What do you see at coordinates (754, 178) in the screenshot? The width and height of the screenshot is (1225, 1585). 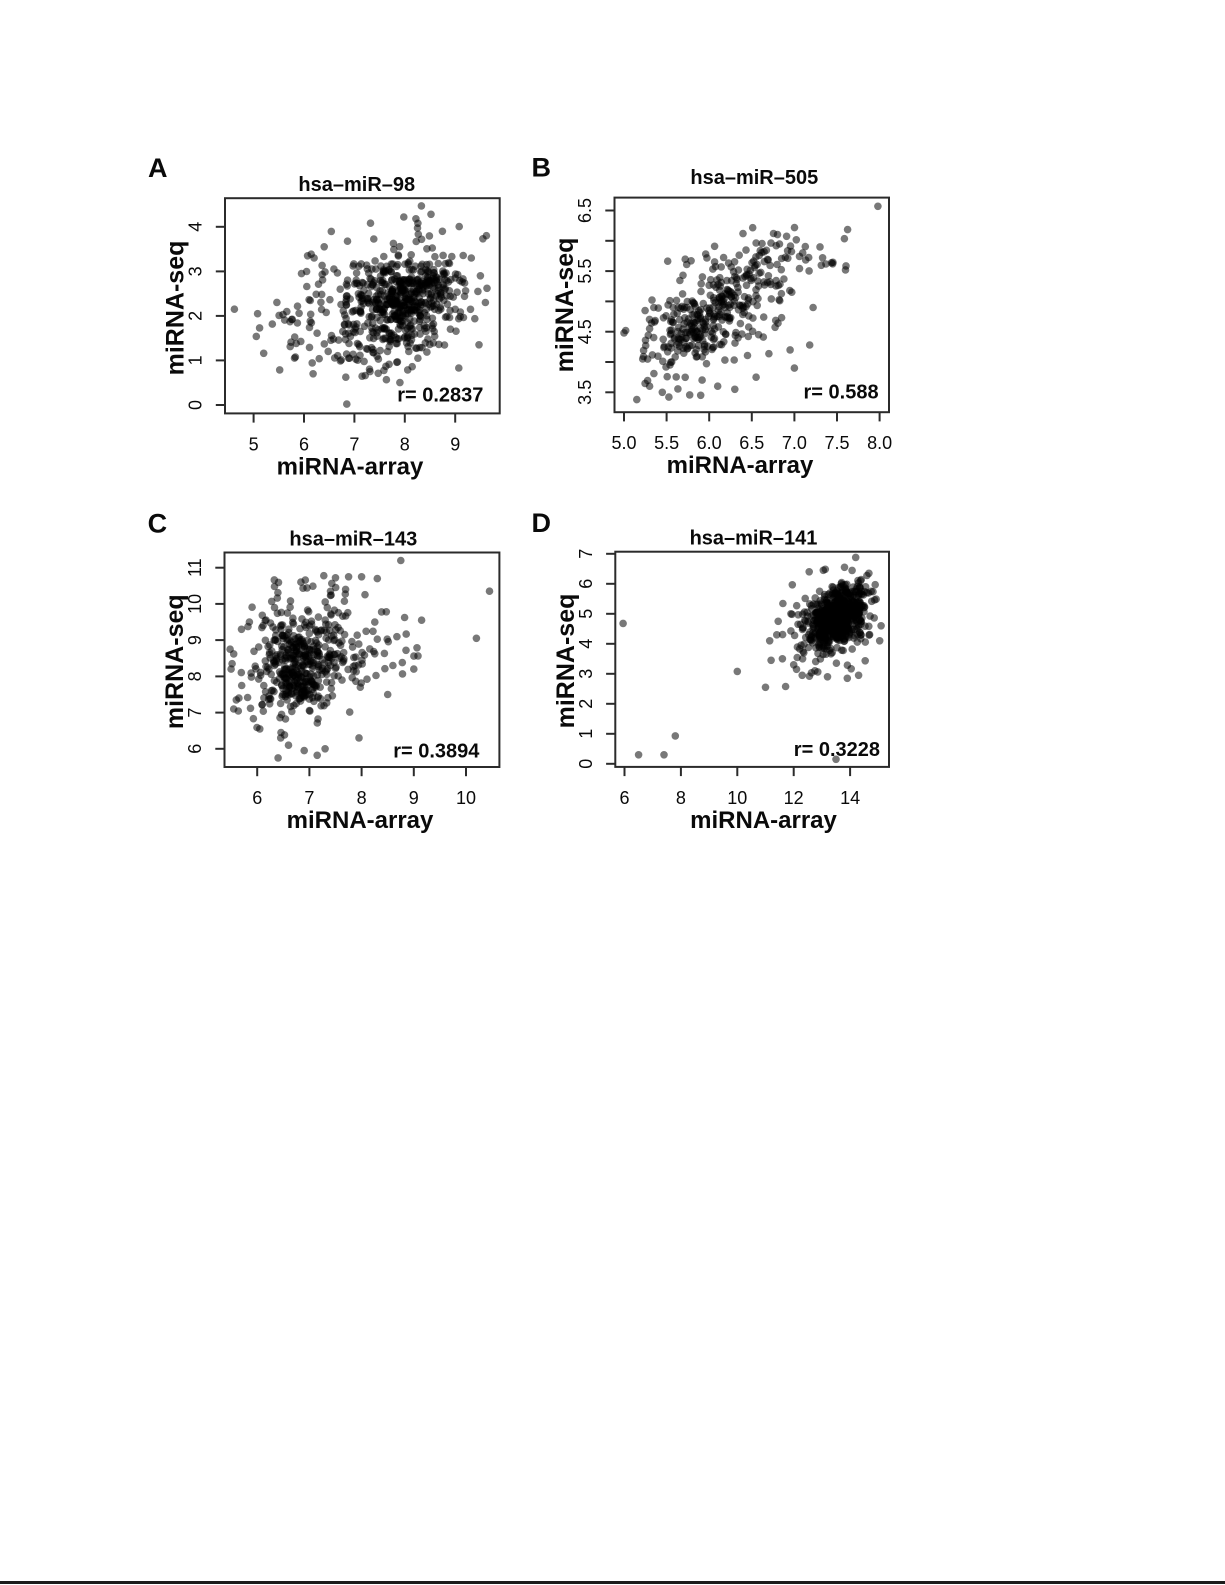 I see `svg-text: hsa–miR–505` at bounding box center [754, 178].